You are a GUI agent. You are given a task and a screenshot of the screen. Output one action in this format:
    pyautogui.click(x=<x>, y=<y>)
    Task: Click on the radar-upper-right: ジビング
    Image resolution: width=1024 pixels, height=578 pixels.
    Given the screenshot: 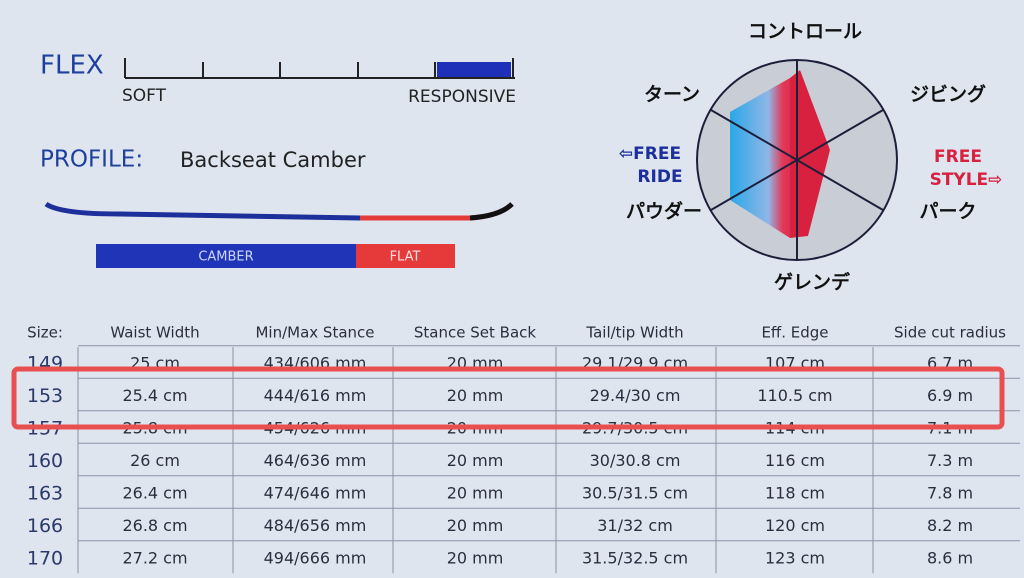 What is the action you would take?
    pyautogui.click(x=948, y=94)
    